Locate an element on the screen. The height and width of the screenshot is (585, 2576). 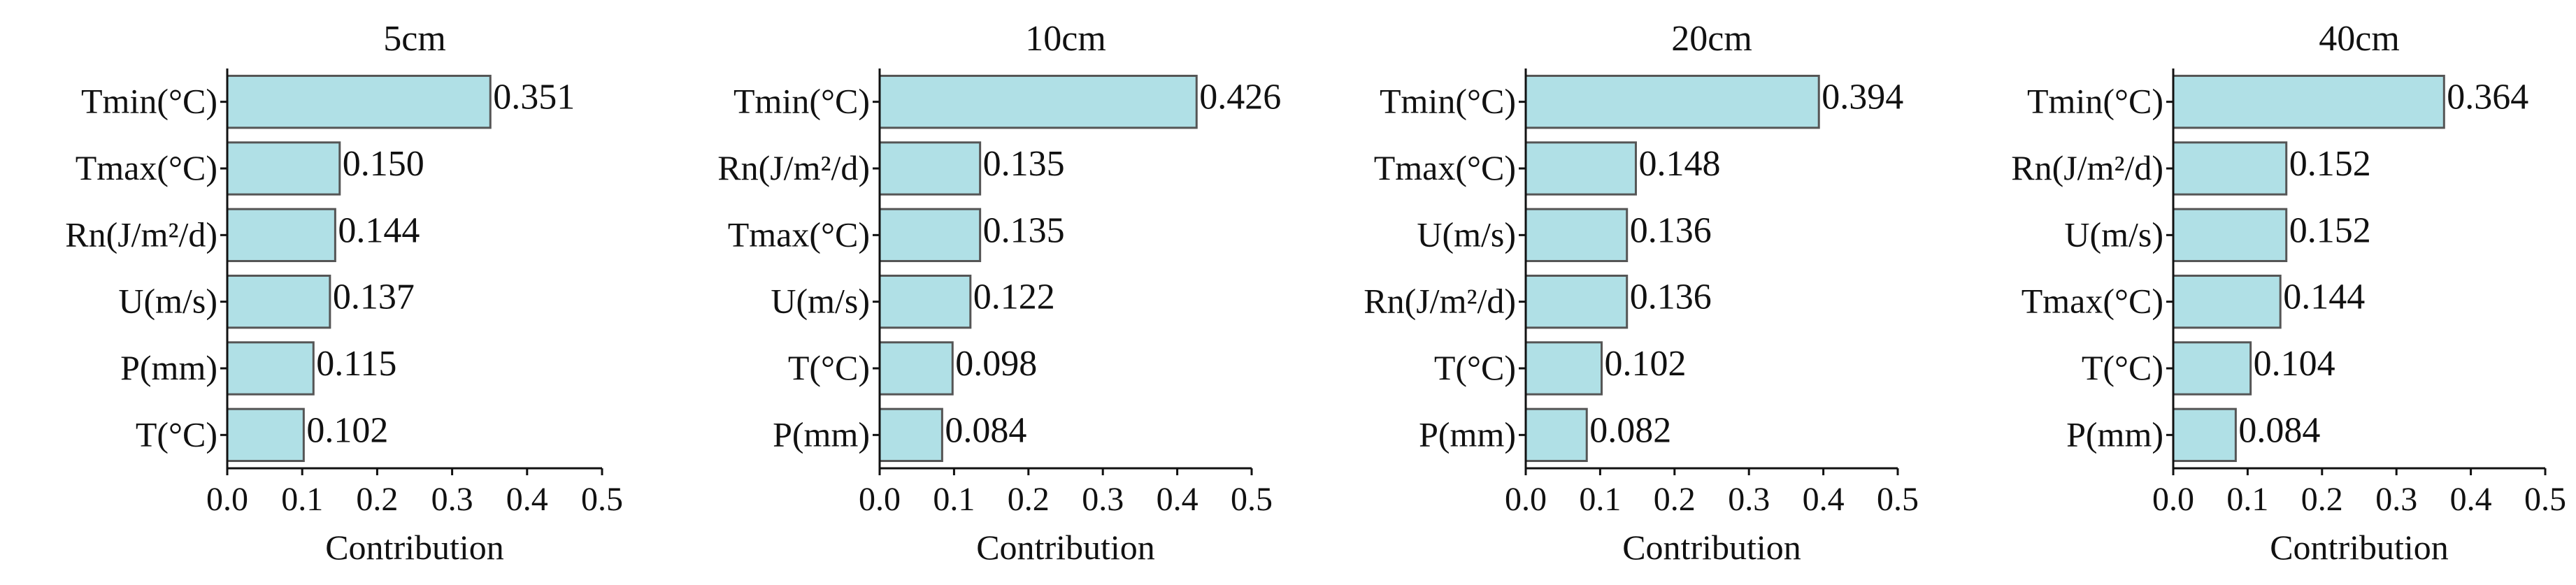
panel-title: 10cm is located at coordinates (1065, 39).